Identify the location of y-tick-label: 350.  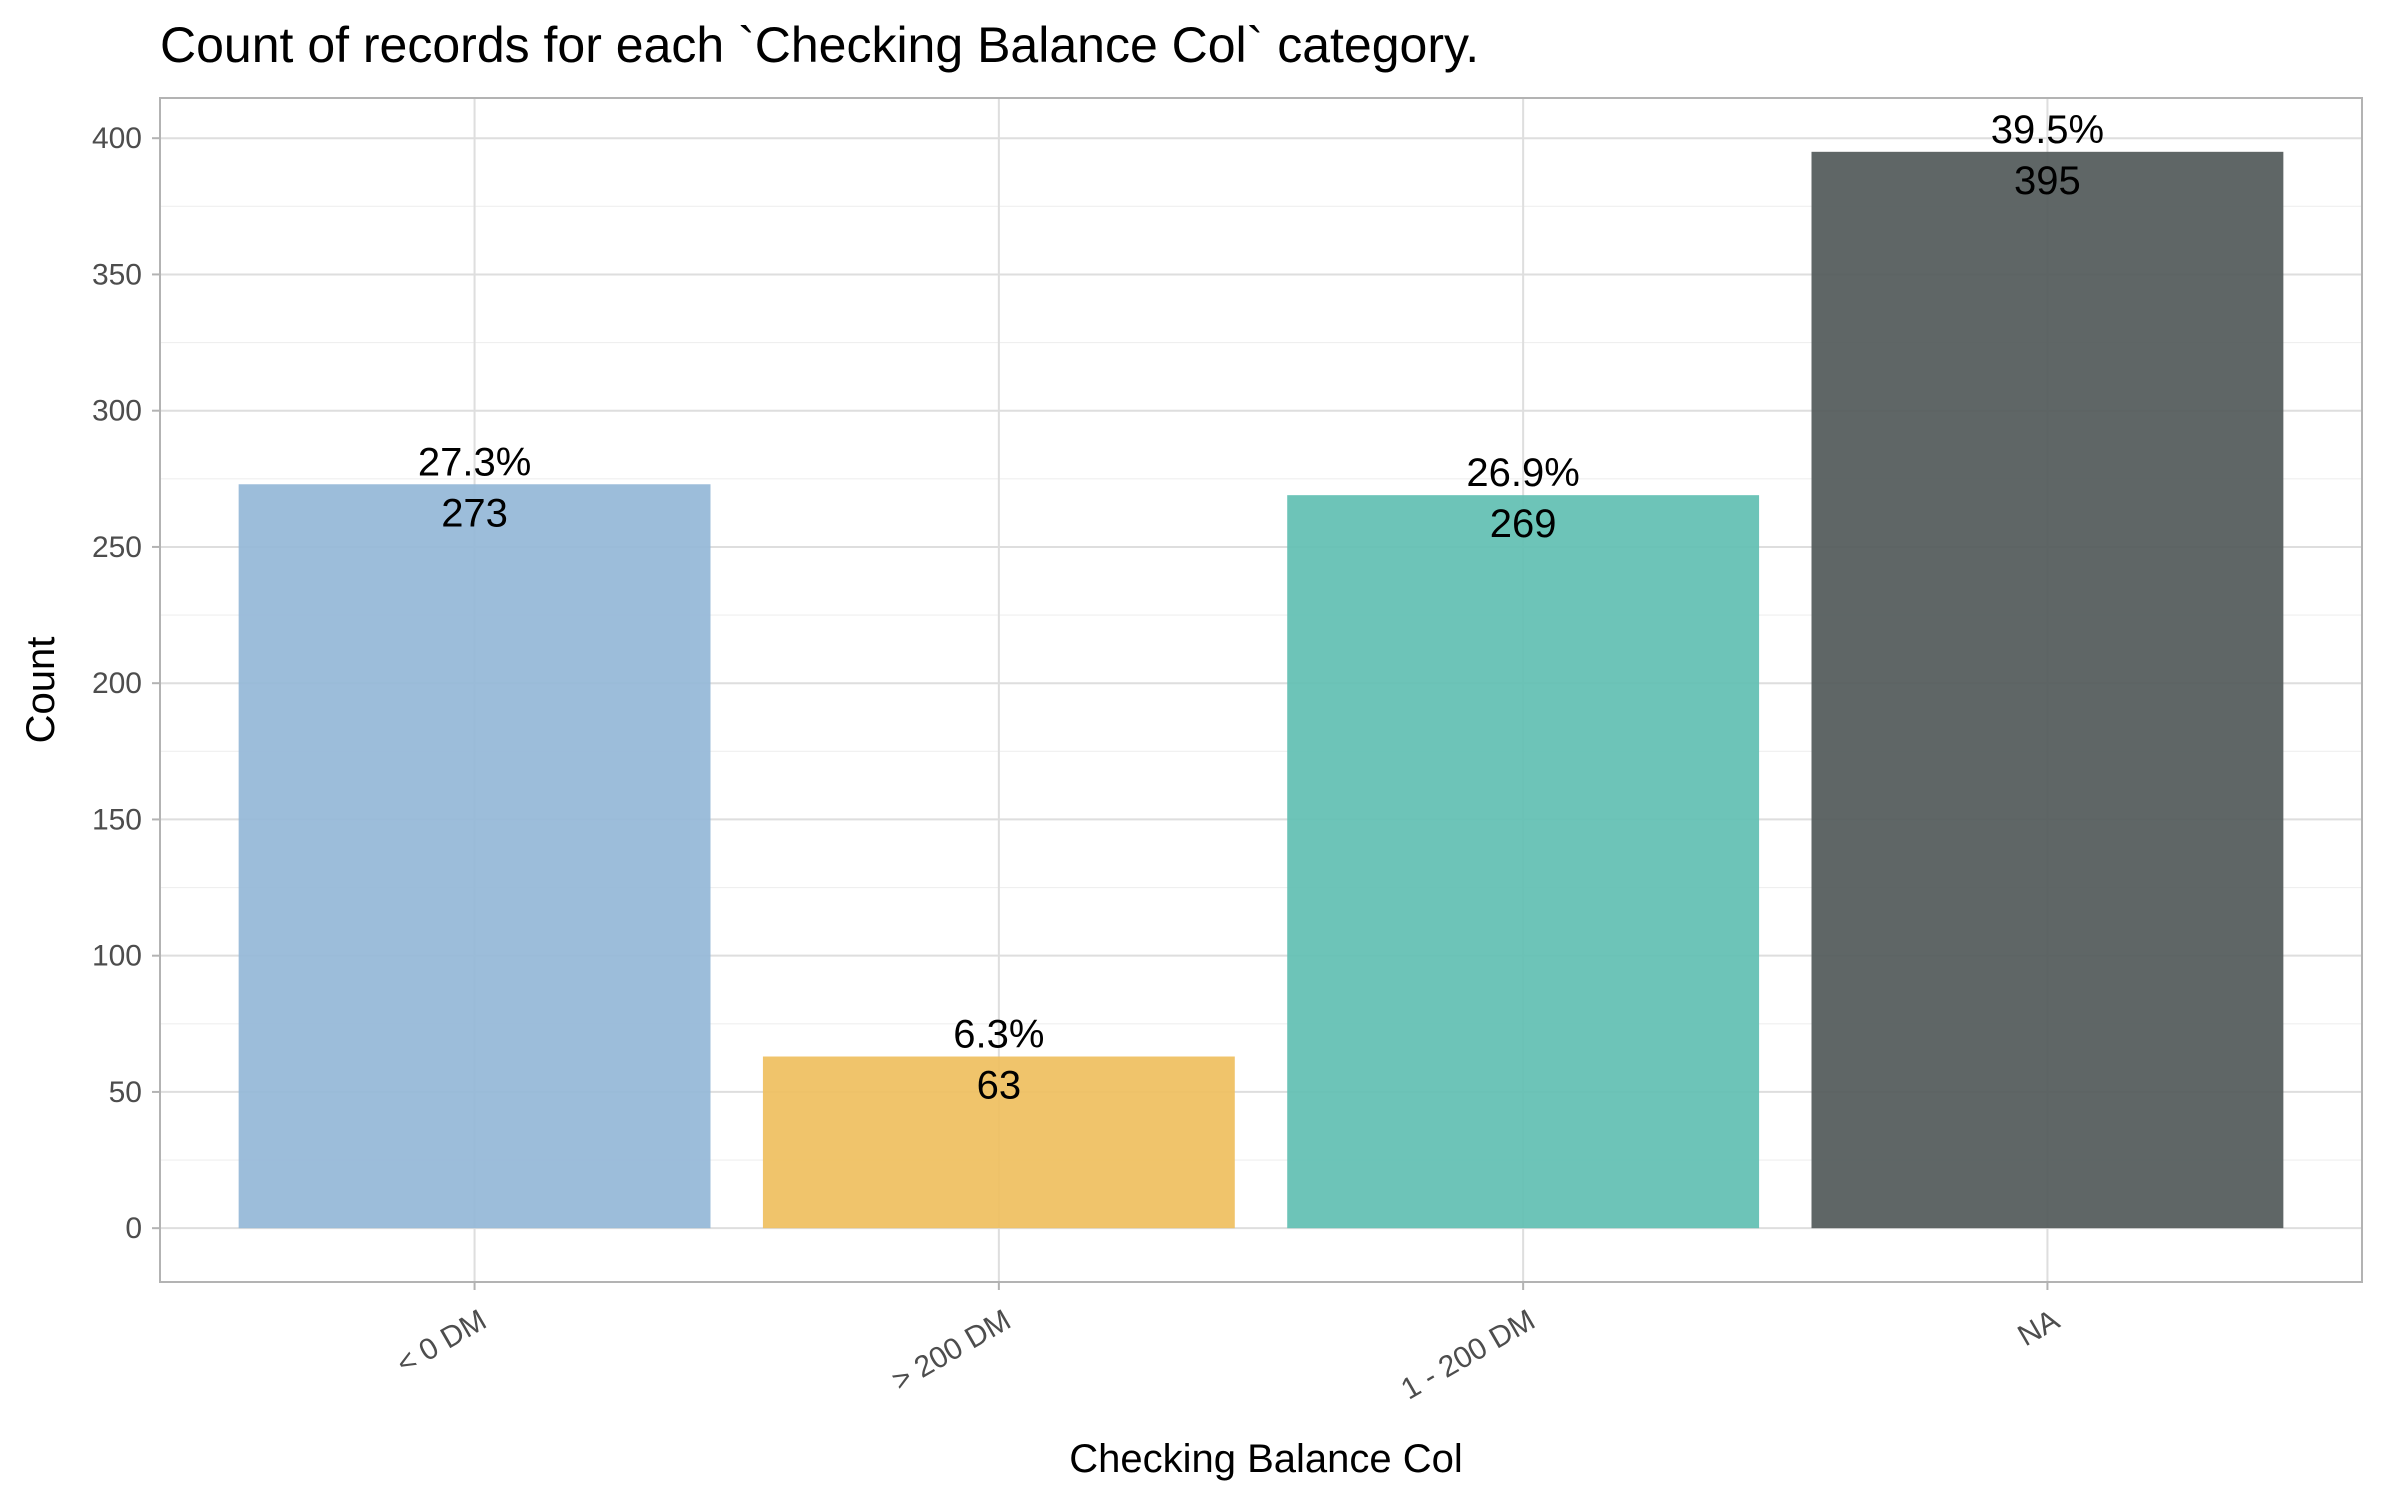
(117, 274).